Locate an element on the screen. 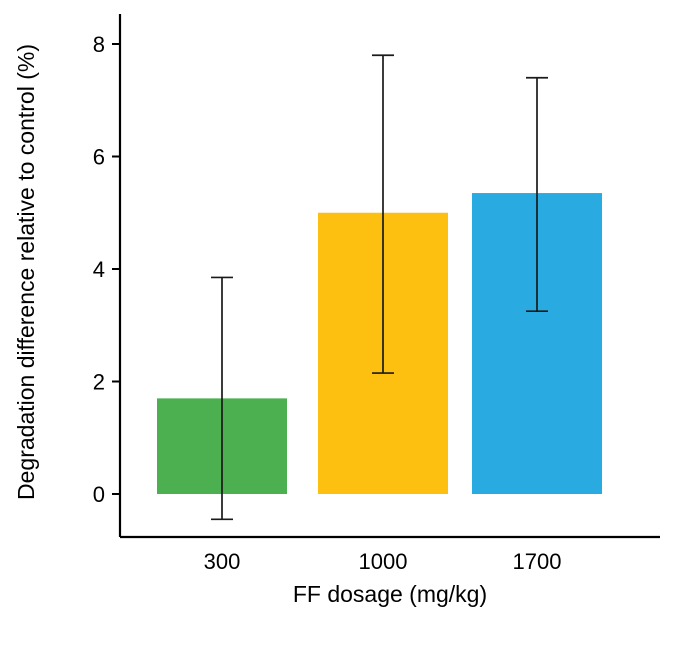 Image resolution: width=696 pixels, height=645 pixels. x-tick-label: 300 is located at coordinates (222, 561).